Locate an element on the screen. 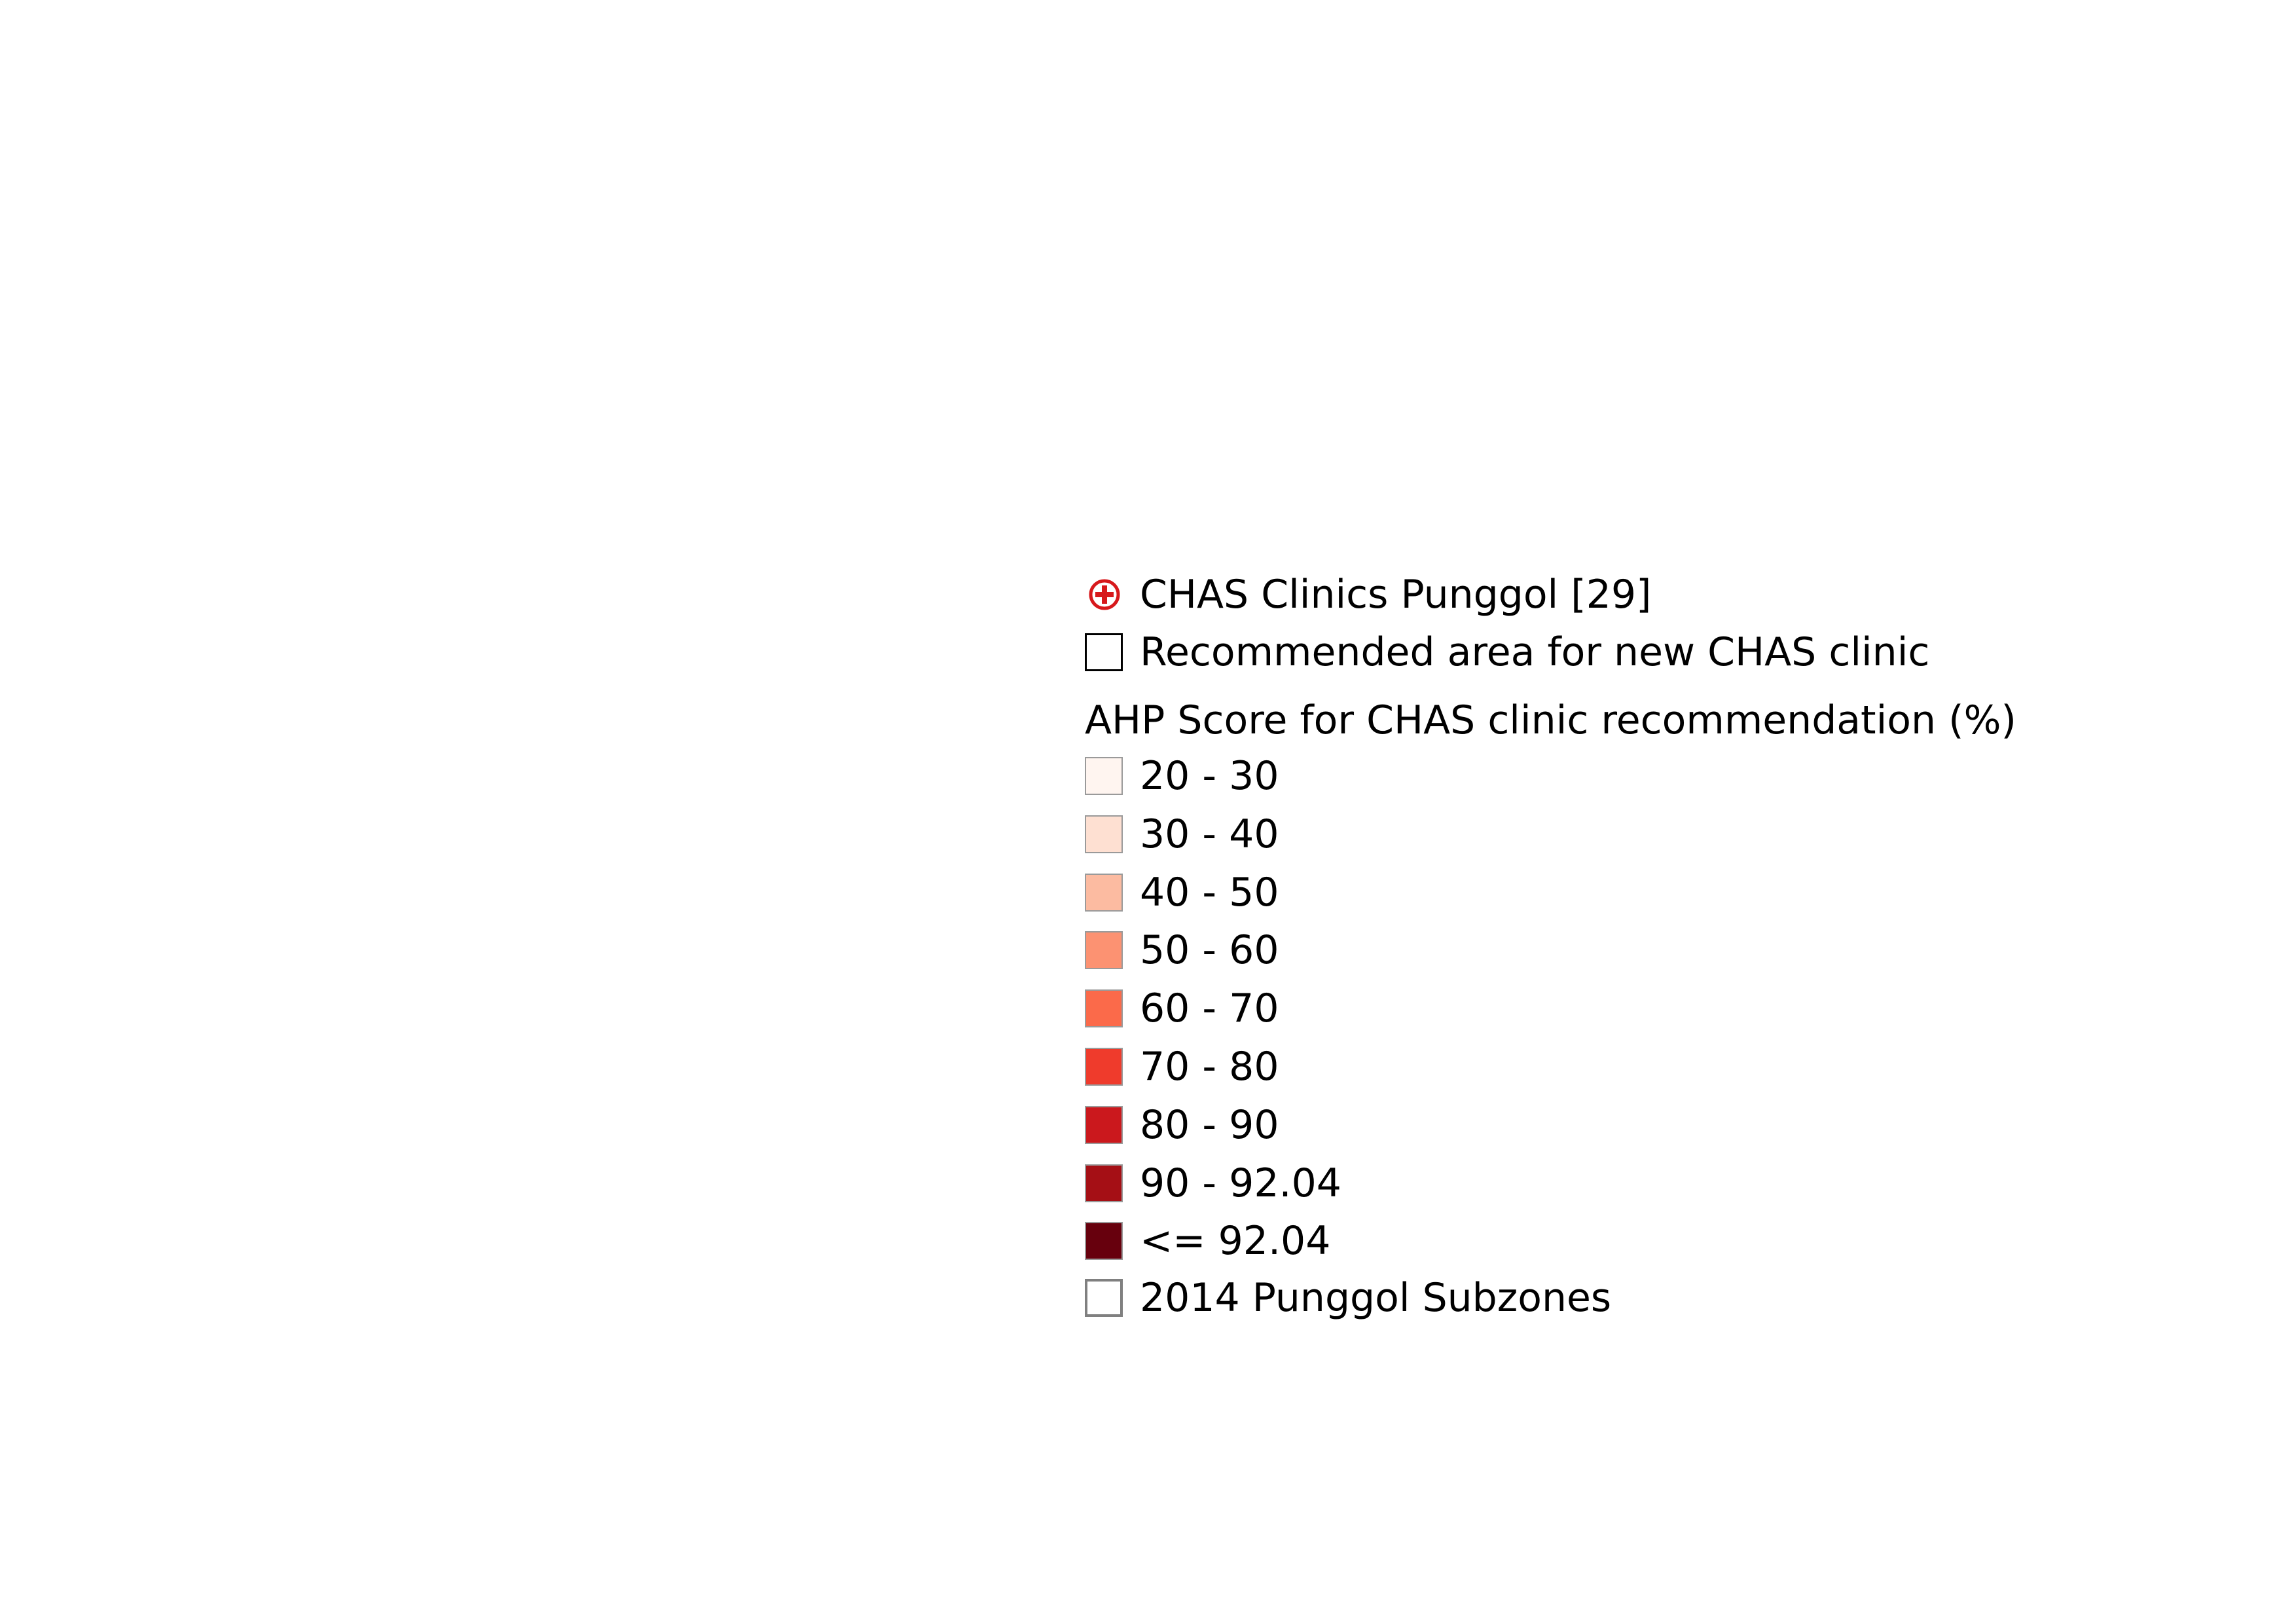 Image resolution: width=2296 pixels, height=1624 pixels. red-cross-circle-icon is located at coordinates (1104, 594).